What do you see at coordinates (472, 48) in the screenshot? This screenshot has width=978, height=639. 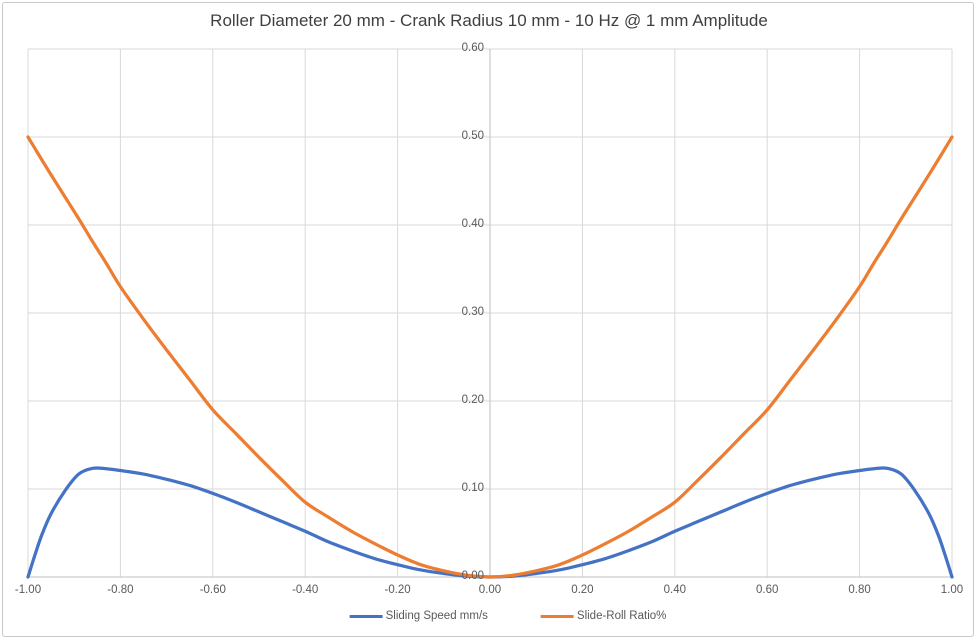 I see `y-axis-tick-label: 0.60` at bounding box center [472, 48].